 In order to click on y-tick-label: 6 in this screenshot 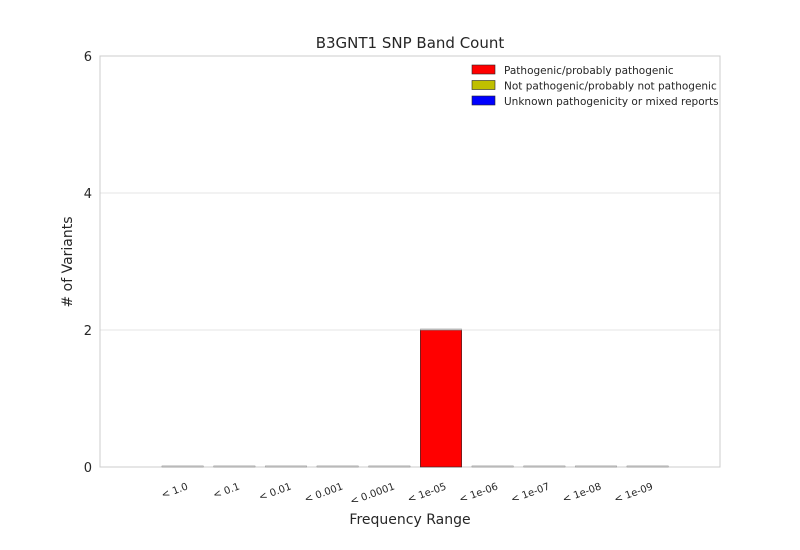, I will do `click(88, 57)`.